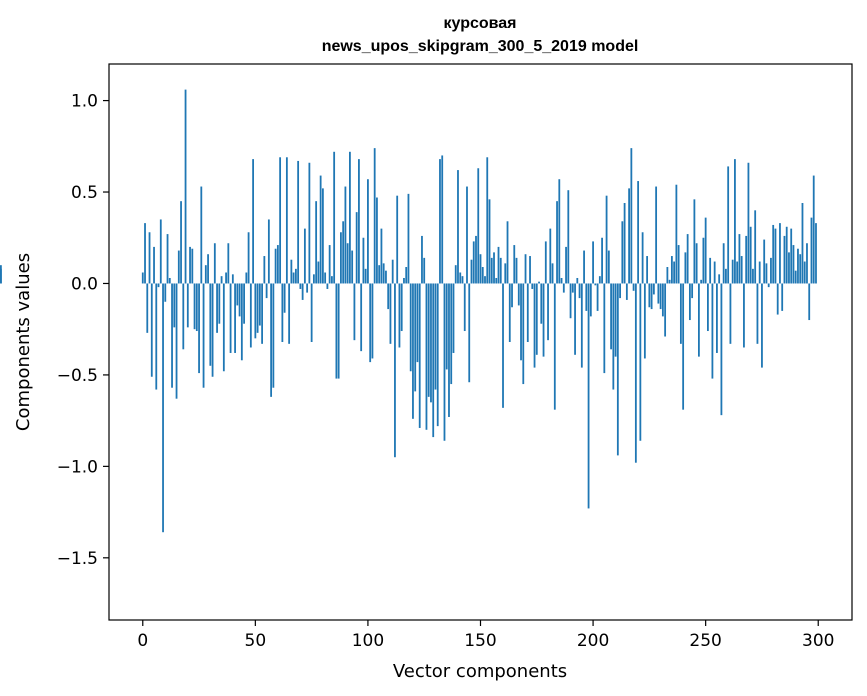  What do you see at coordinates (705, 641) in the screenshot?
I see `x-tick-label: 250` at bounding box center [705, 641].